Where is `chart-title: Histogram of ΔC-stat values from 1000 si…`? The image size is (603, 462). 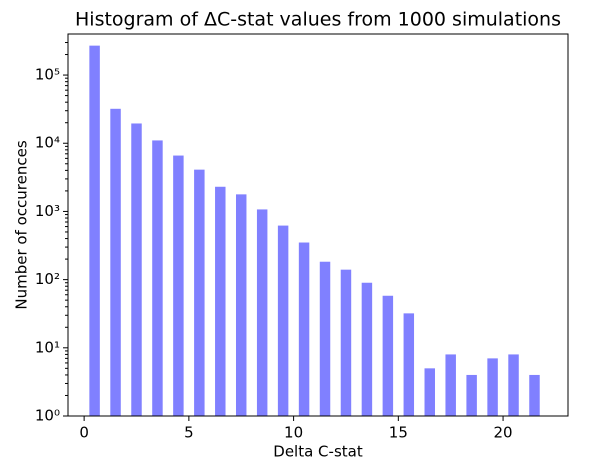 chart-title: Histogram of ΔC-stat values from 1000 si… is located at coordinates (318, 20).